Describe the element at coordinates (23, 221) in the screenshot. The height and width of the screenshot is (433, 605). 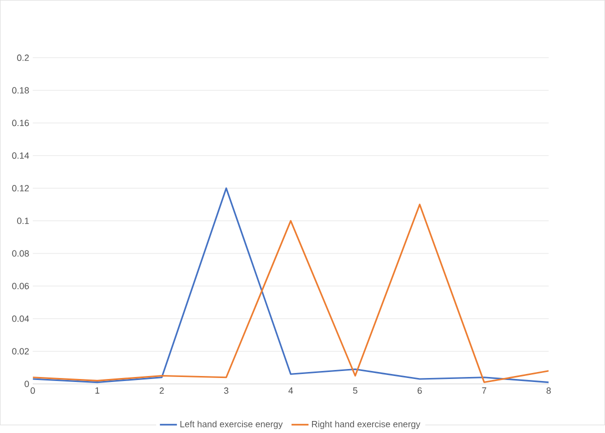
I see `y-tick-label: 0.1` at that location.